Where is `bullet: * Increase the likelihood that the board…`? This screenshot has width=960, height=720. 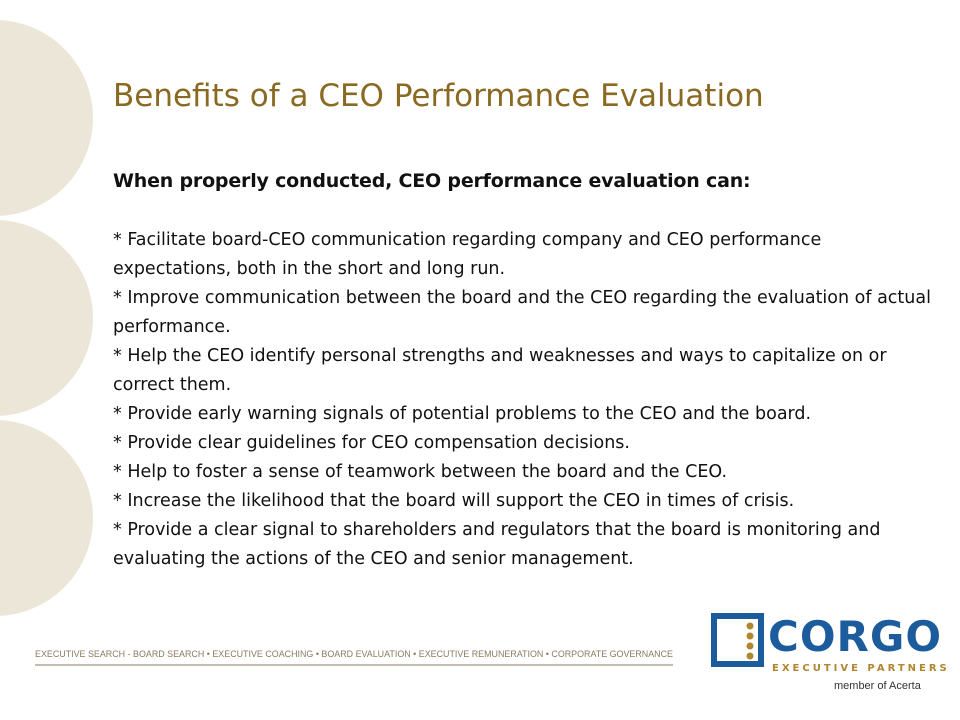 bullet: * Increase the likelihood that the board… is located at coordinates (454, 501).